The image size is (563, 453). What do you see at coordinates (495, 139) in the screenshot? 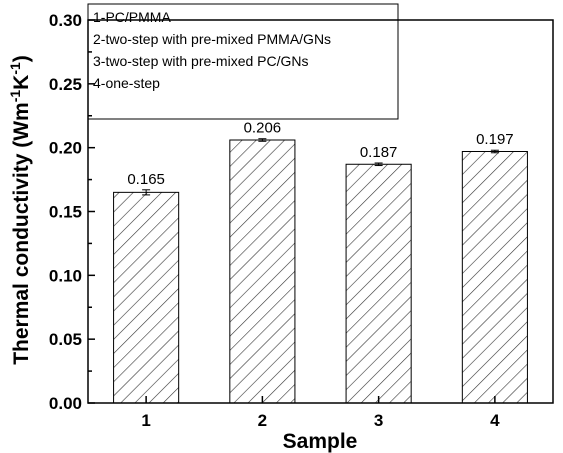
I see `data-label-4: 0.197` at bounding box center [495, 139].